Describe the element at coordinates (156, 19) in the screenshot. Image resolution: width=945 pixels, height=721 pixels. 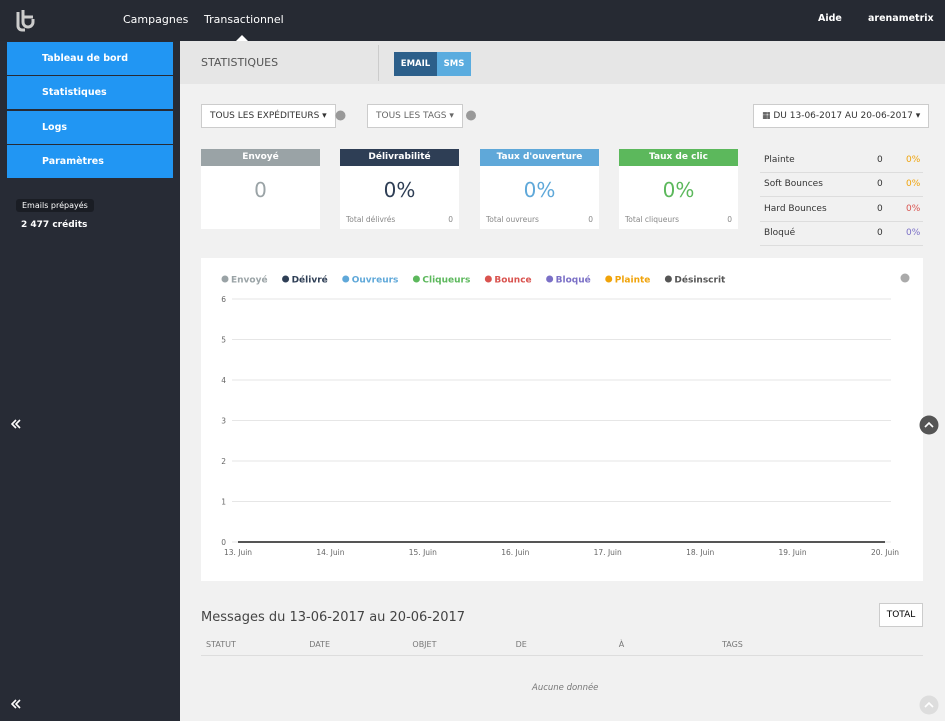
I see `nav-link: Campagnes` at that location.